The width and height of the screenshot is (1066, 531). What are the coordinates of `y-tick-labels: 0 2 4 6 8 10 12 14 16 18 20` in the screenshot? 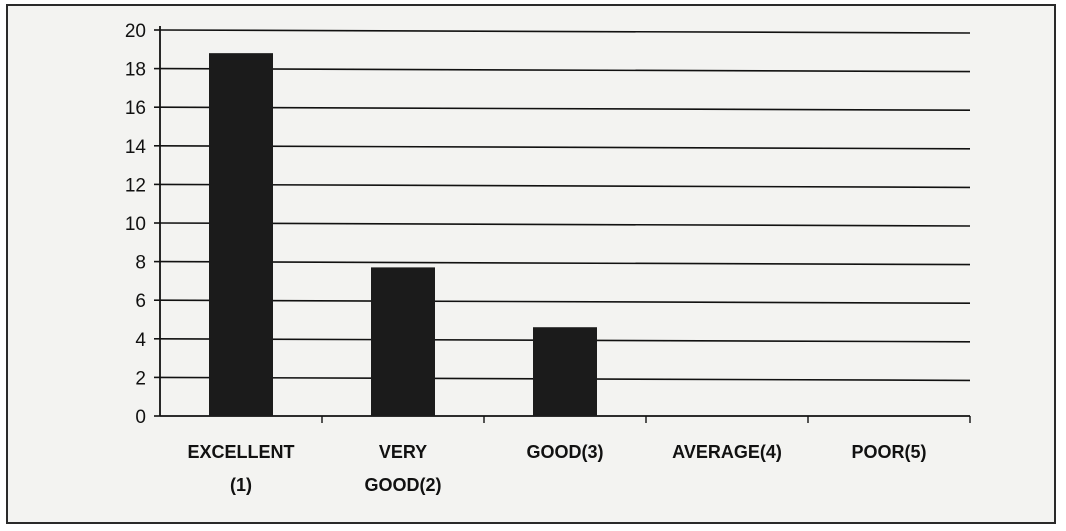 It's located at (136, 224).